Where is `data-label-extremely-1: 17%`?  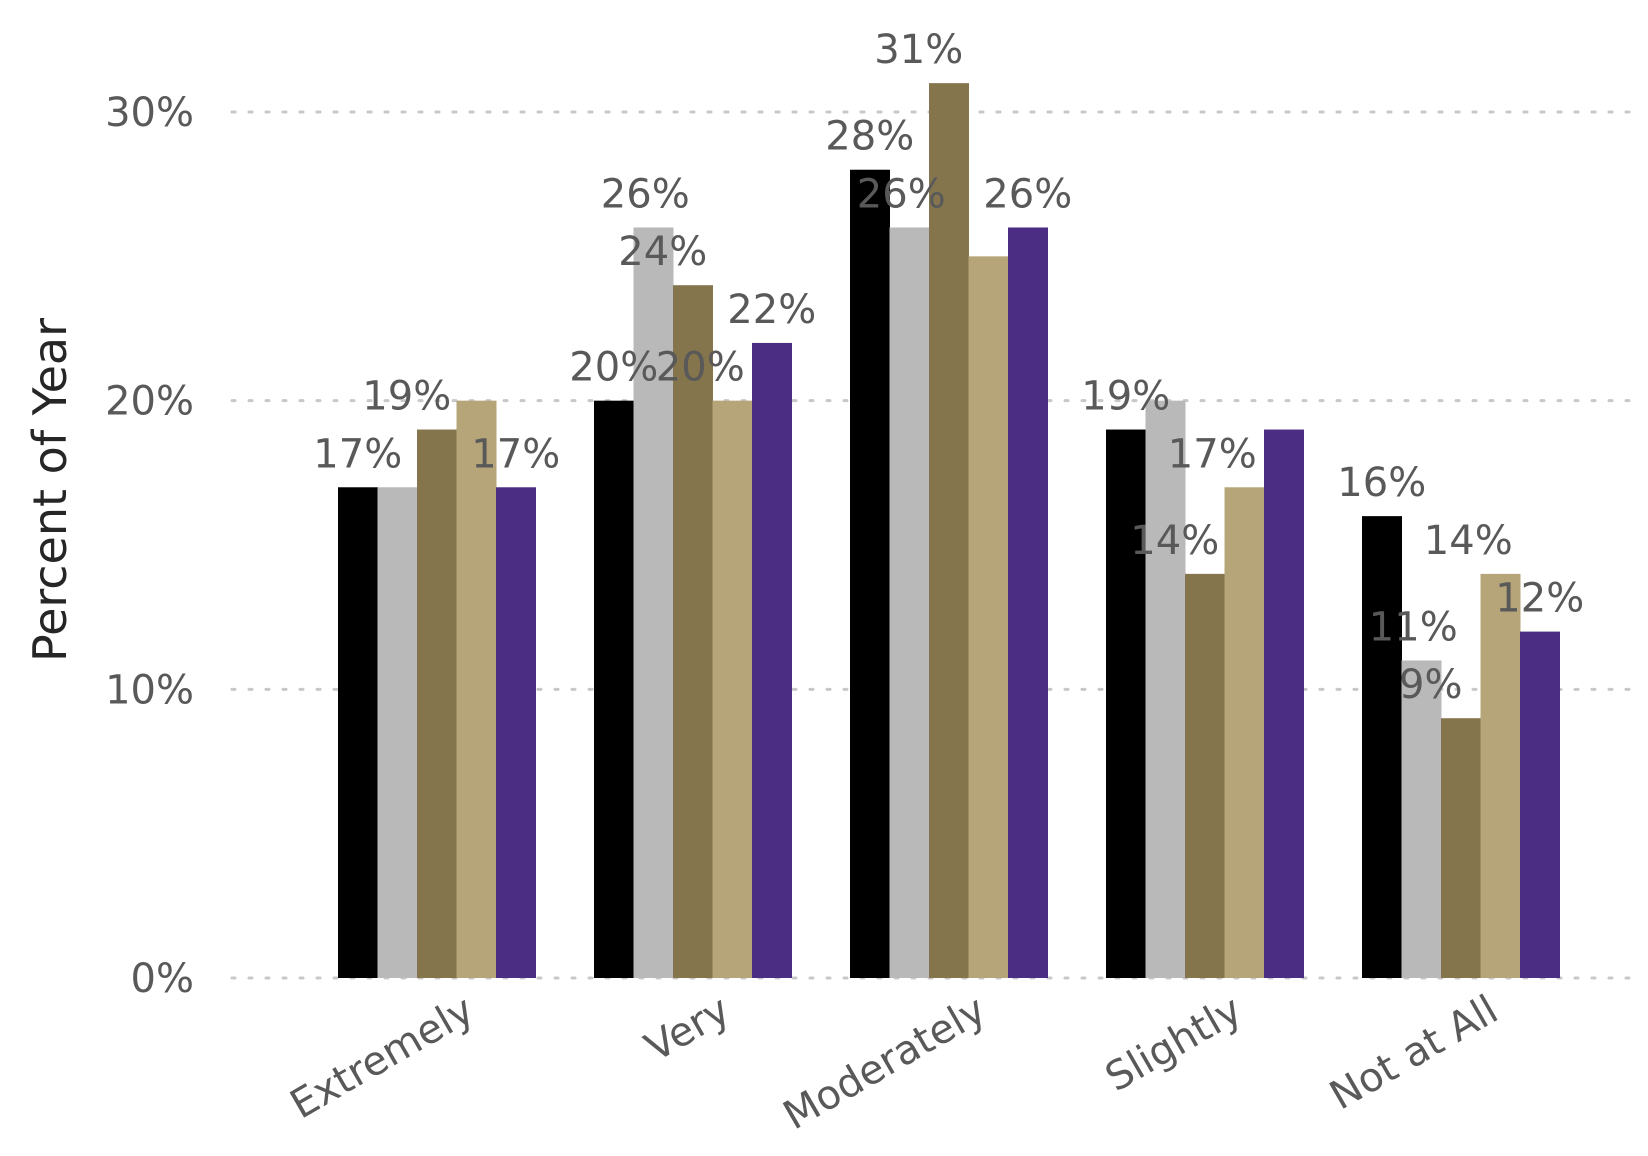
data-label-extremely-1: 17% is located at coordinates (357, 454).